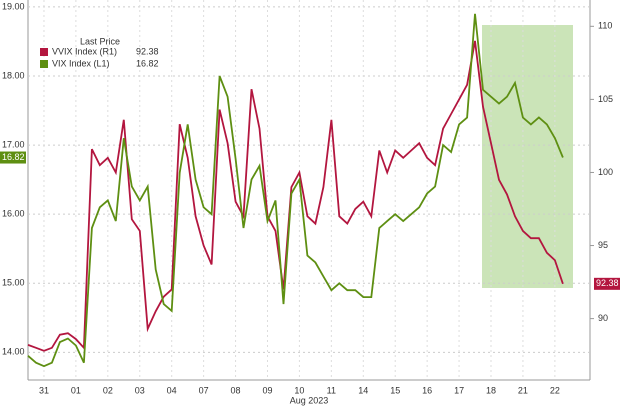 The image size is (620, 414). Describe the element at coordinates (527, 156) in the screenshot. I see `highlight-region` at that location.